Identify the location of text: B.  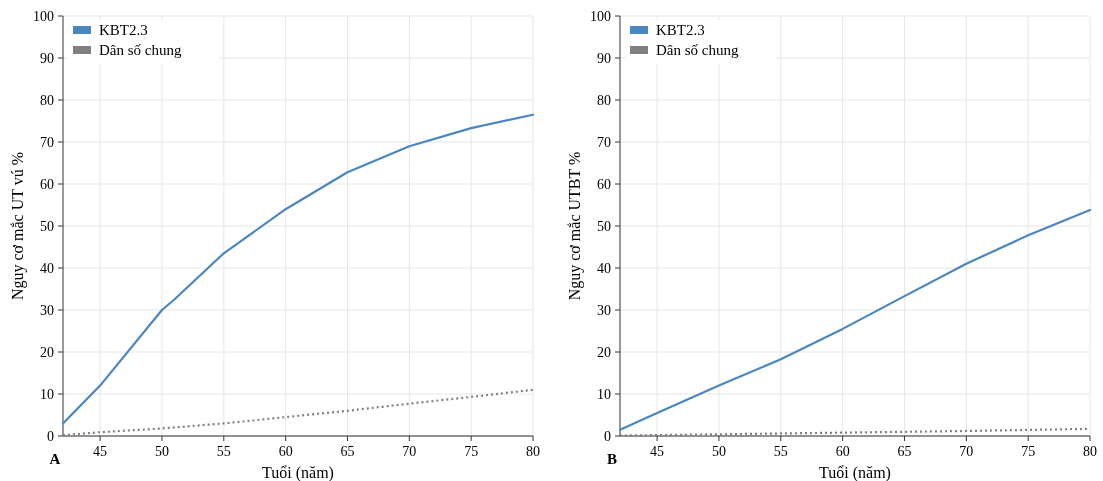
(612, 459).